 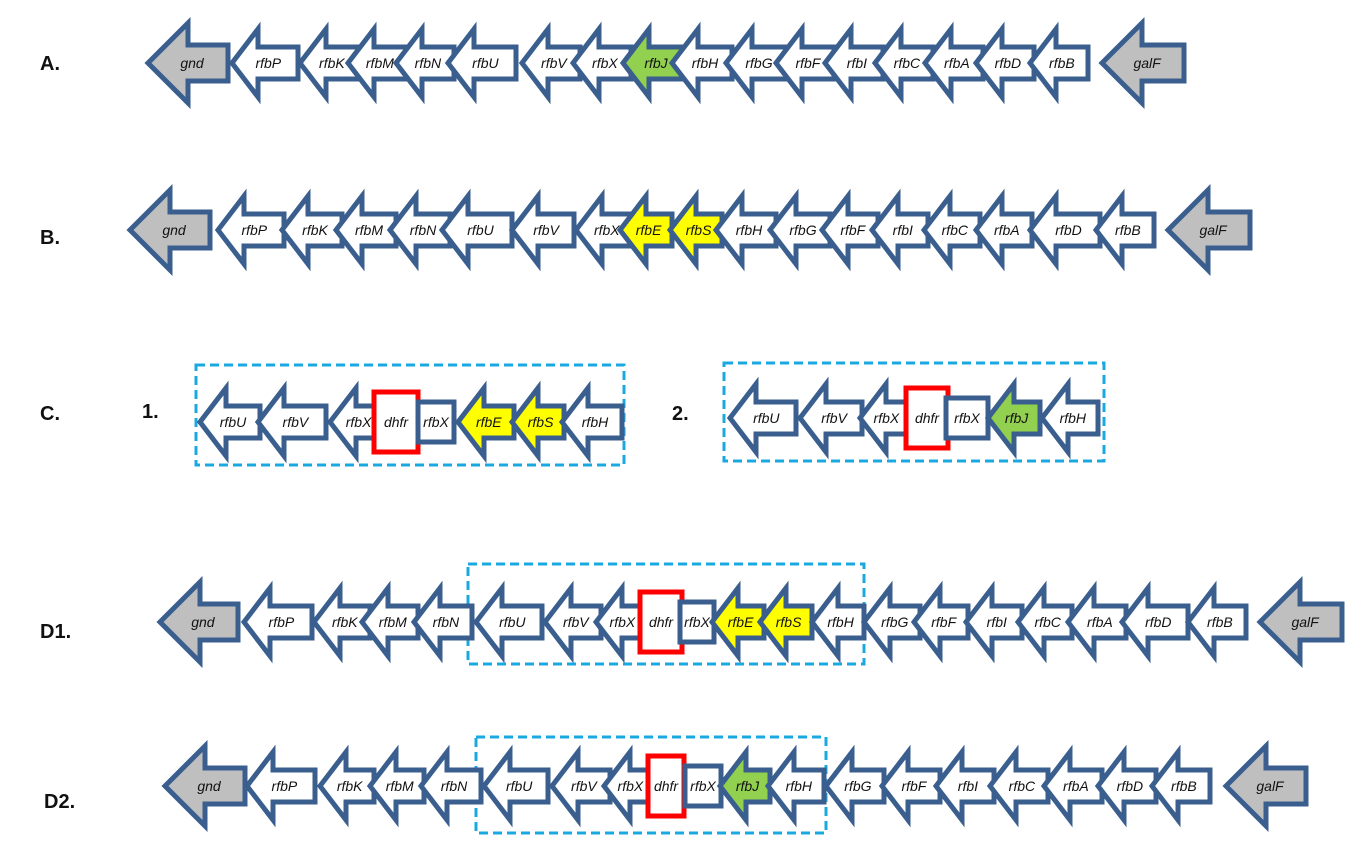 What do you see at coordinates (1013, 418) in the screenshot?
I see `gene-rfbJ-c2-5: rfbJ` at bounding box center [1013, 418].